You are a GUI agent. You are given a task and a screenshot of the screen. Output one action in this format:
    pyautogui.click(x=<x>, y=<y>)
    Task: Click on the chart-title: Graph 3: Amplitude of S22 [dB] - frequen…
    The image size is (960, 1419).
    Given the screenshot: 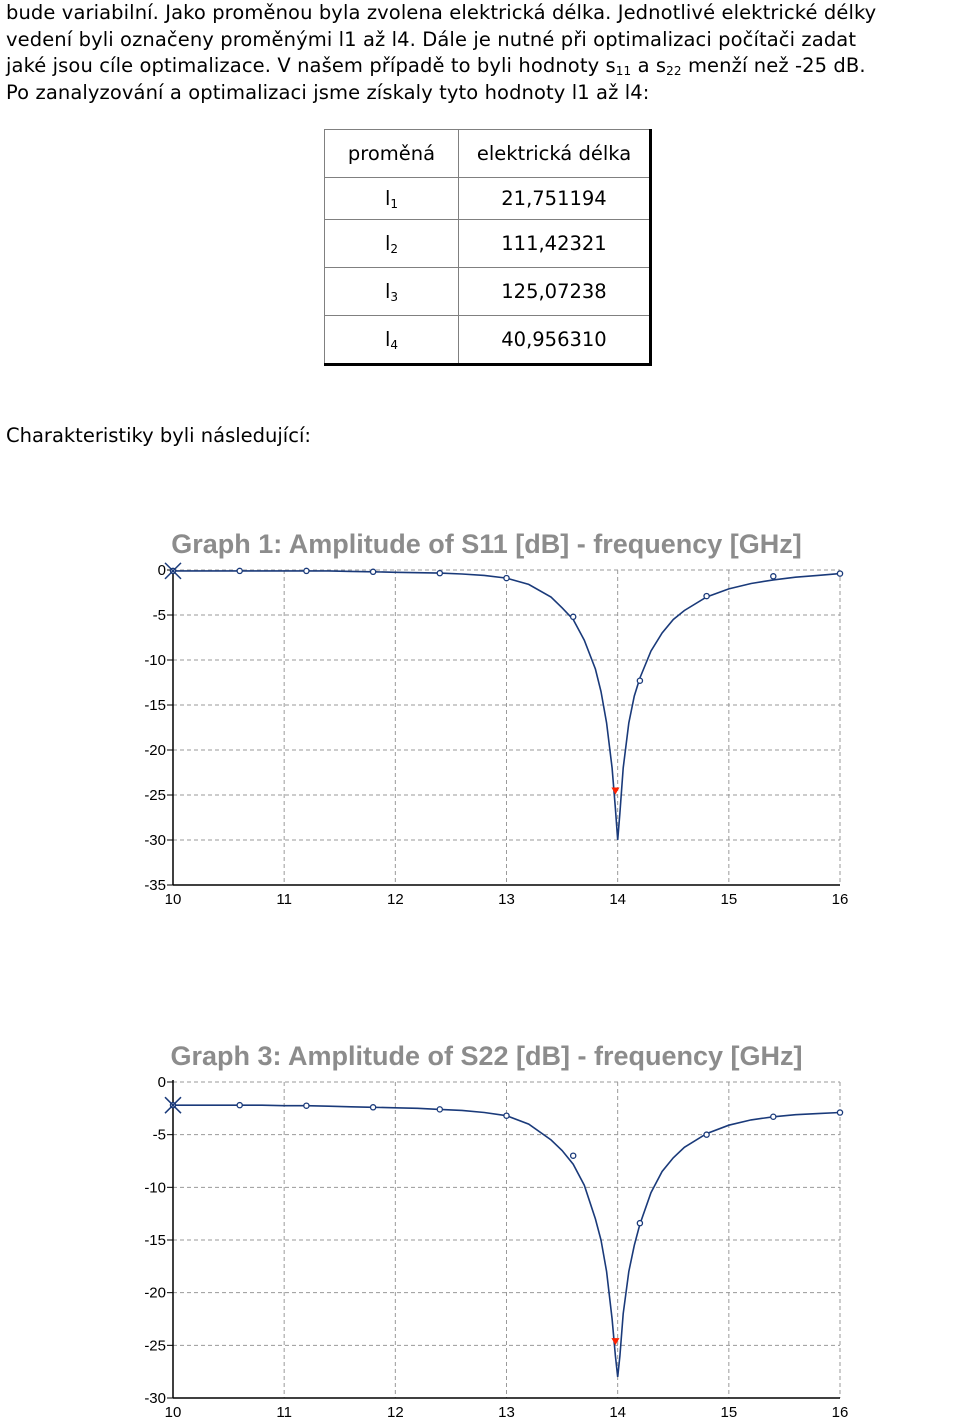 What is the action you would take?
    pyautogui.click(x=486, y=1056)
    